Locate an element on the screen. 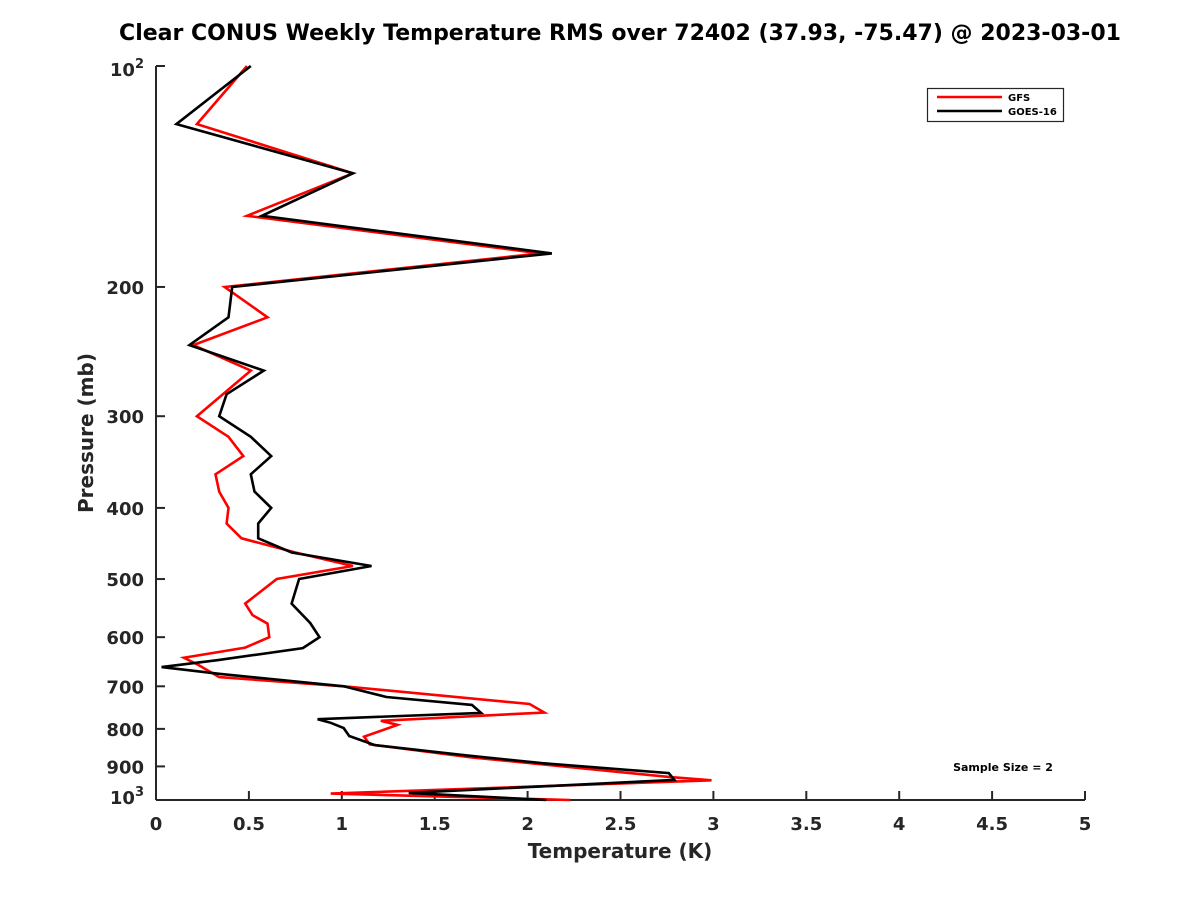 The width and height of the screenshot is (1200, 900). x-tick-label: 3 is located at coordinates (713, 824).